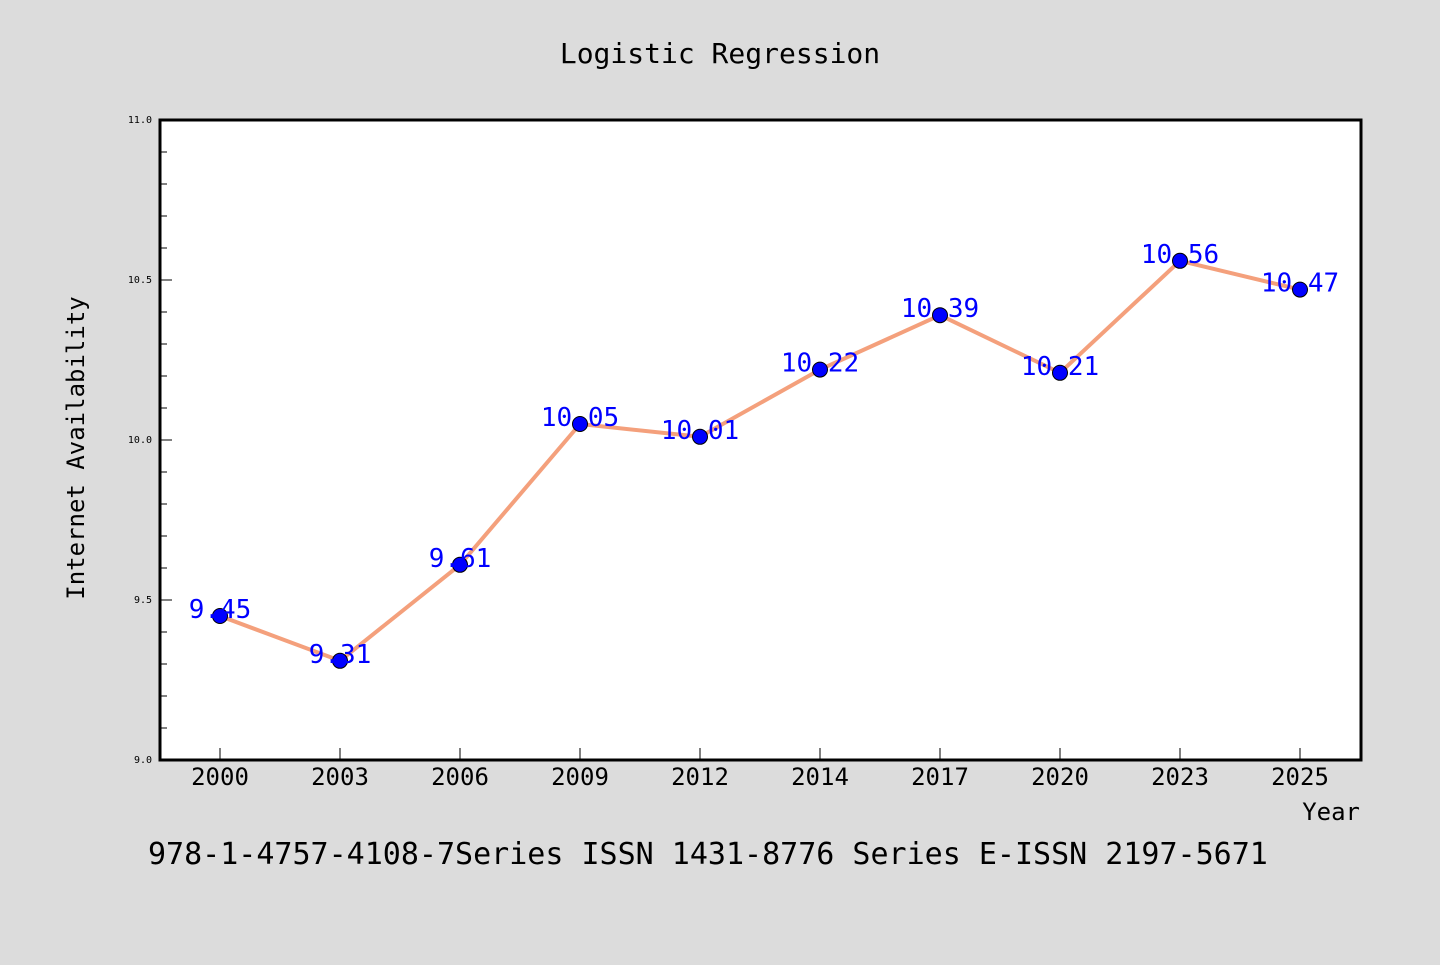 The width and height of the screenshot is (1440, 965). I want to click on data-label: 10.47, so click(1300, 284).